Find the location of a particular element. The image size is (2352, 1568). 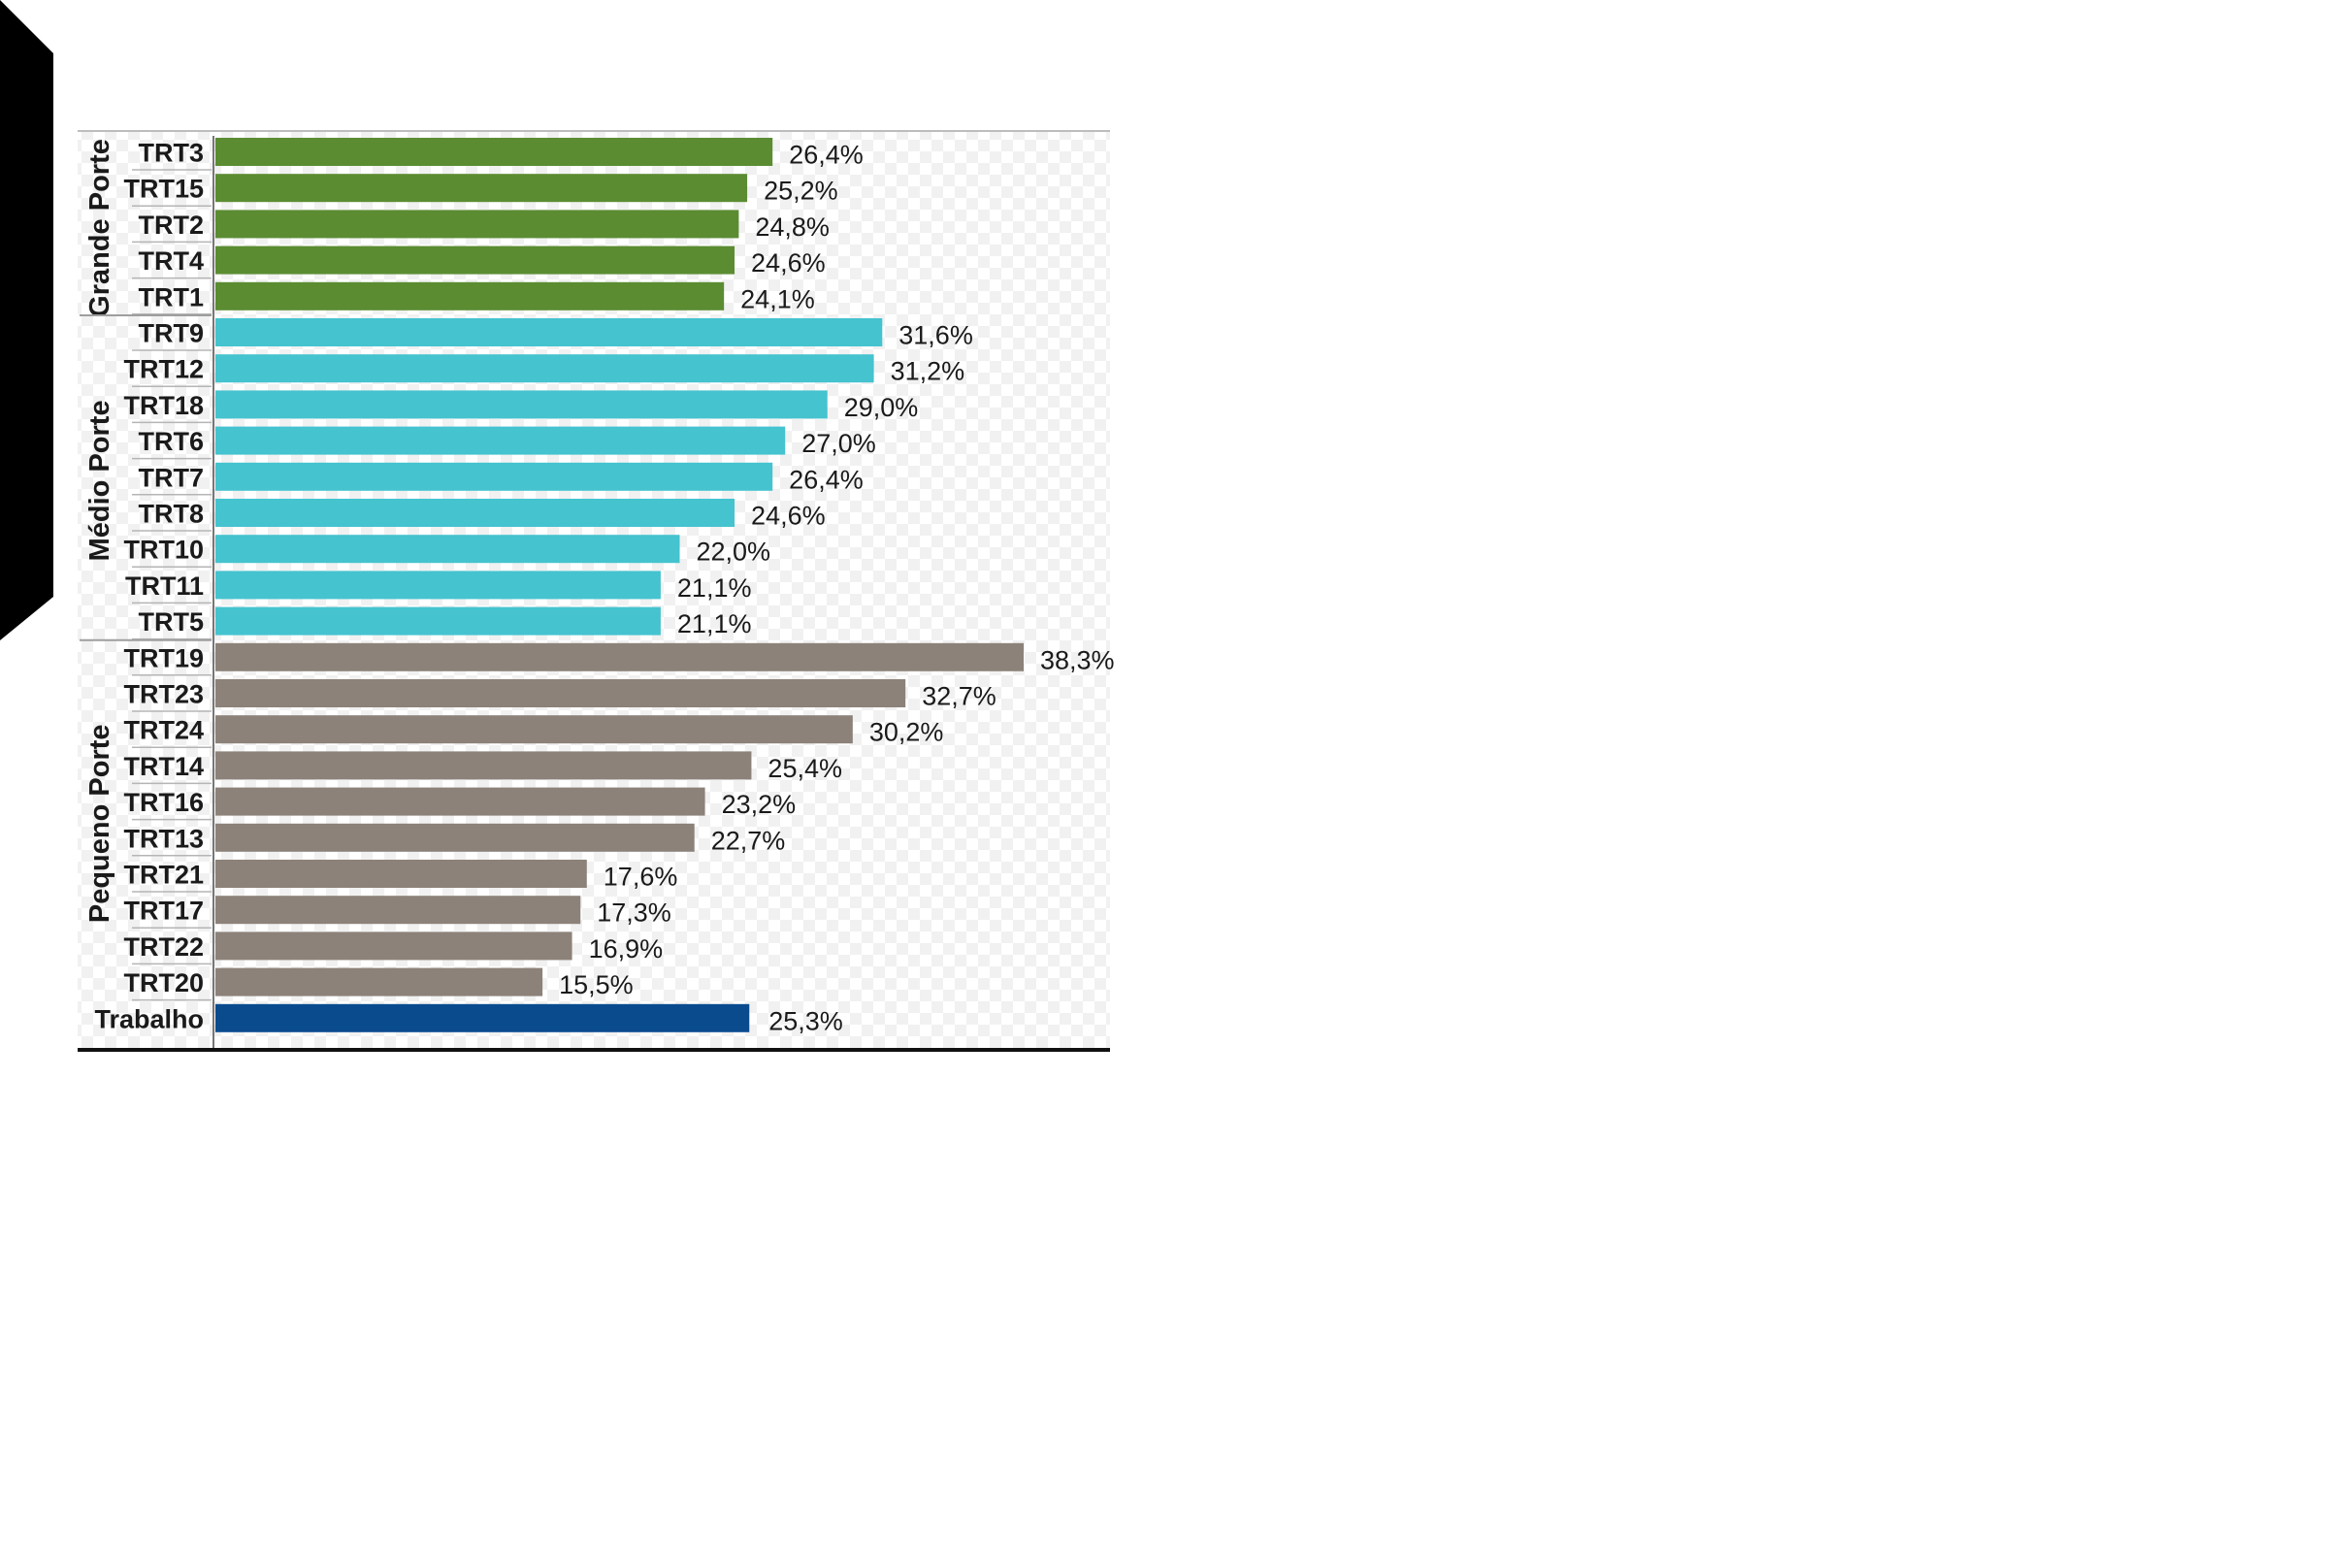

group-label: Pequeno Porte is located at coordinates (99, 823).